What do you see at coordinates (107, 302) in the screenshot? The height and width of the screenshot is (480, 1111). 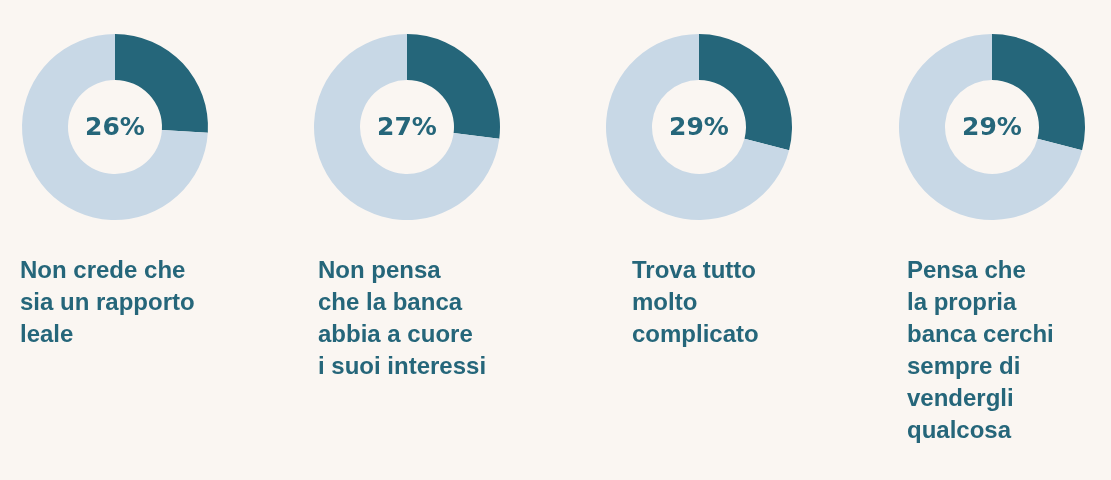 I see `text: Non crede che sia un rapporto leale` at bounding box center [107, 302].